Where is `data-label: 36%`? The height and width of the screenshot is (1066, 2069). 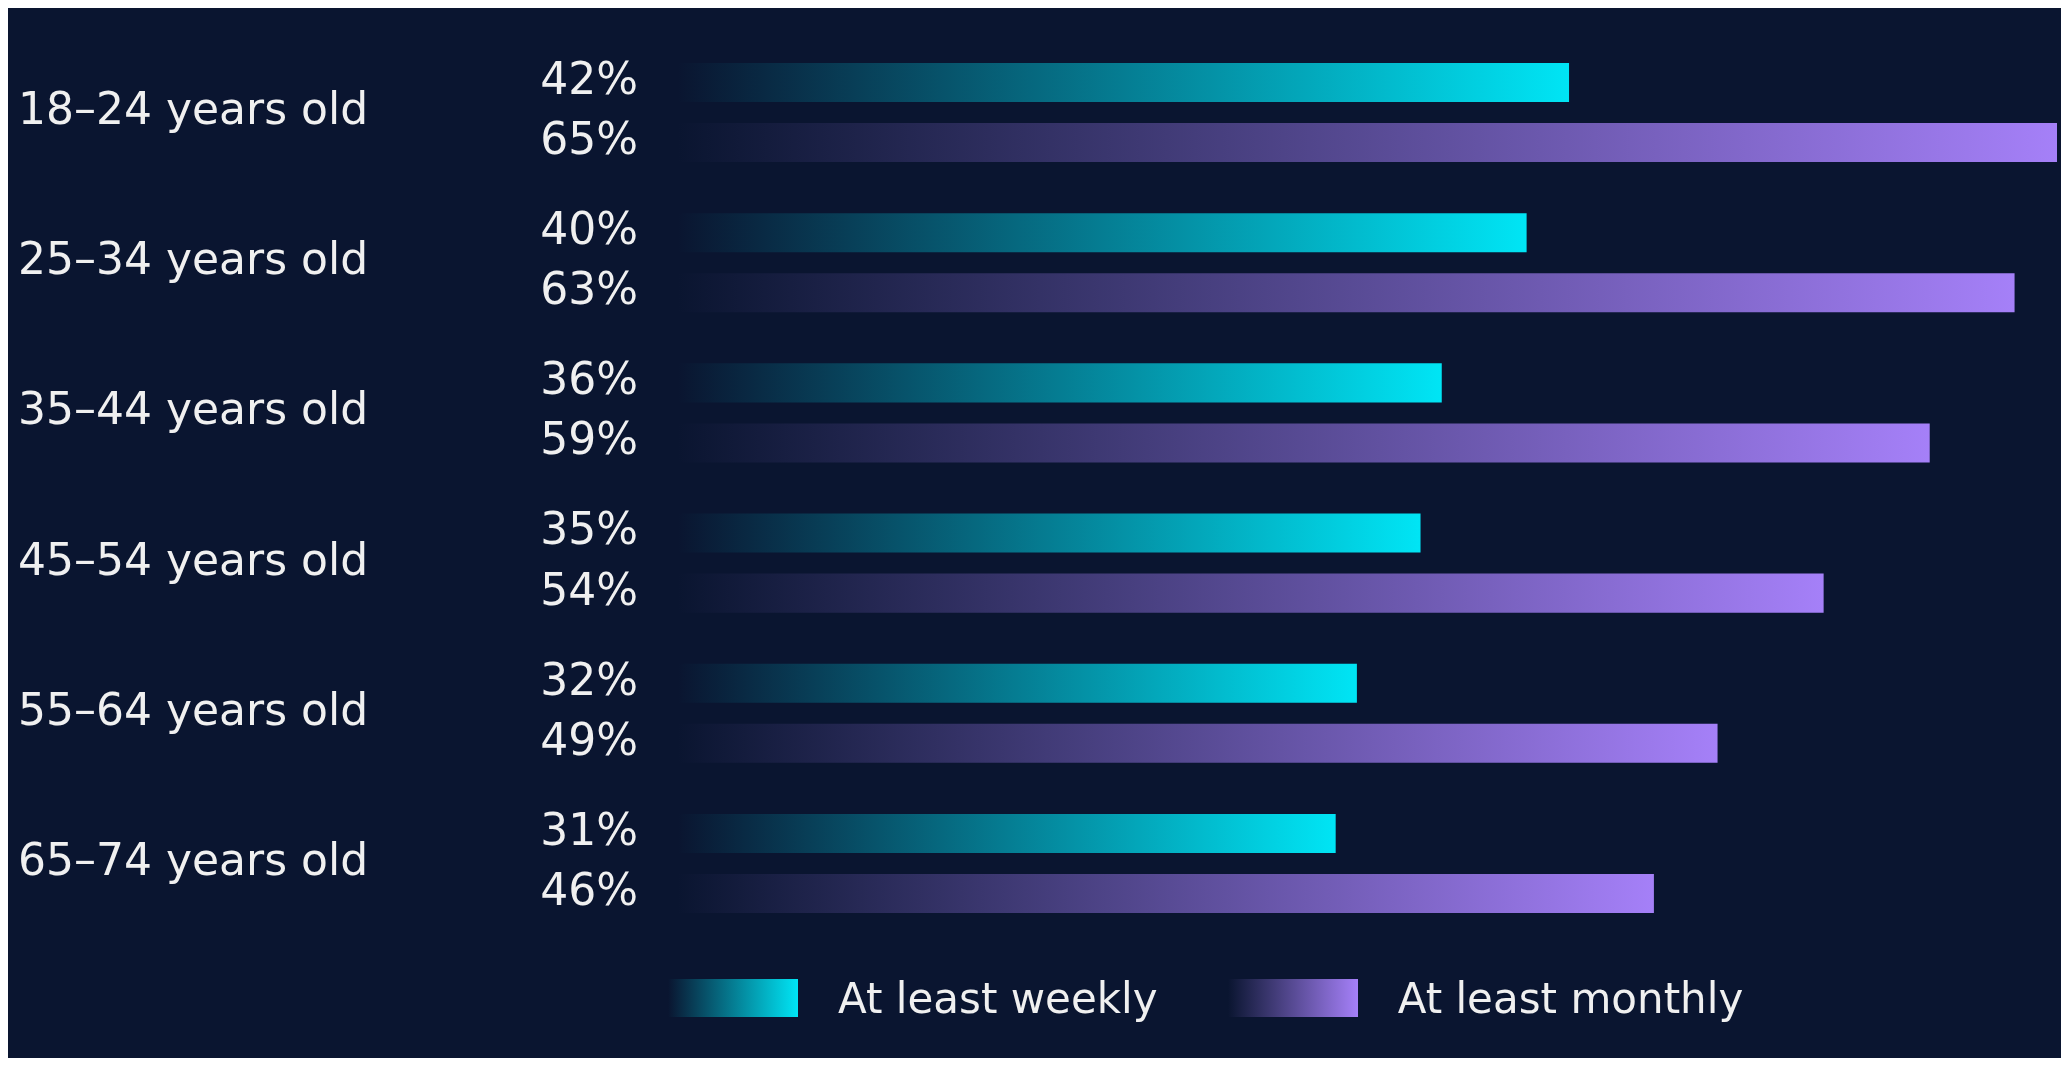 data-label: 36% is located at coordinates (589, 379).